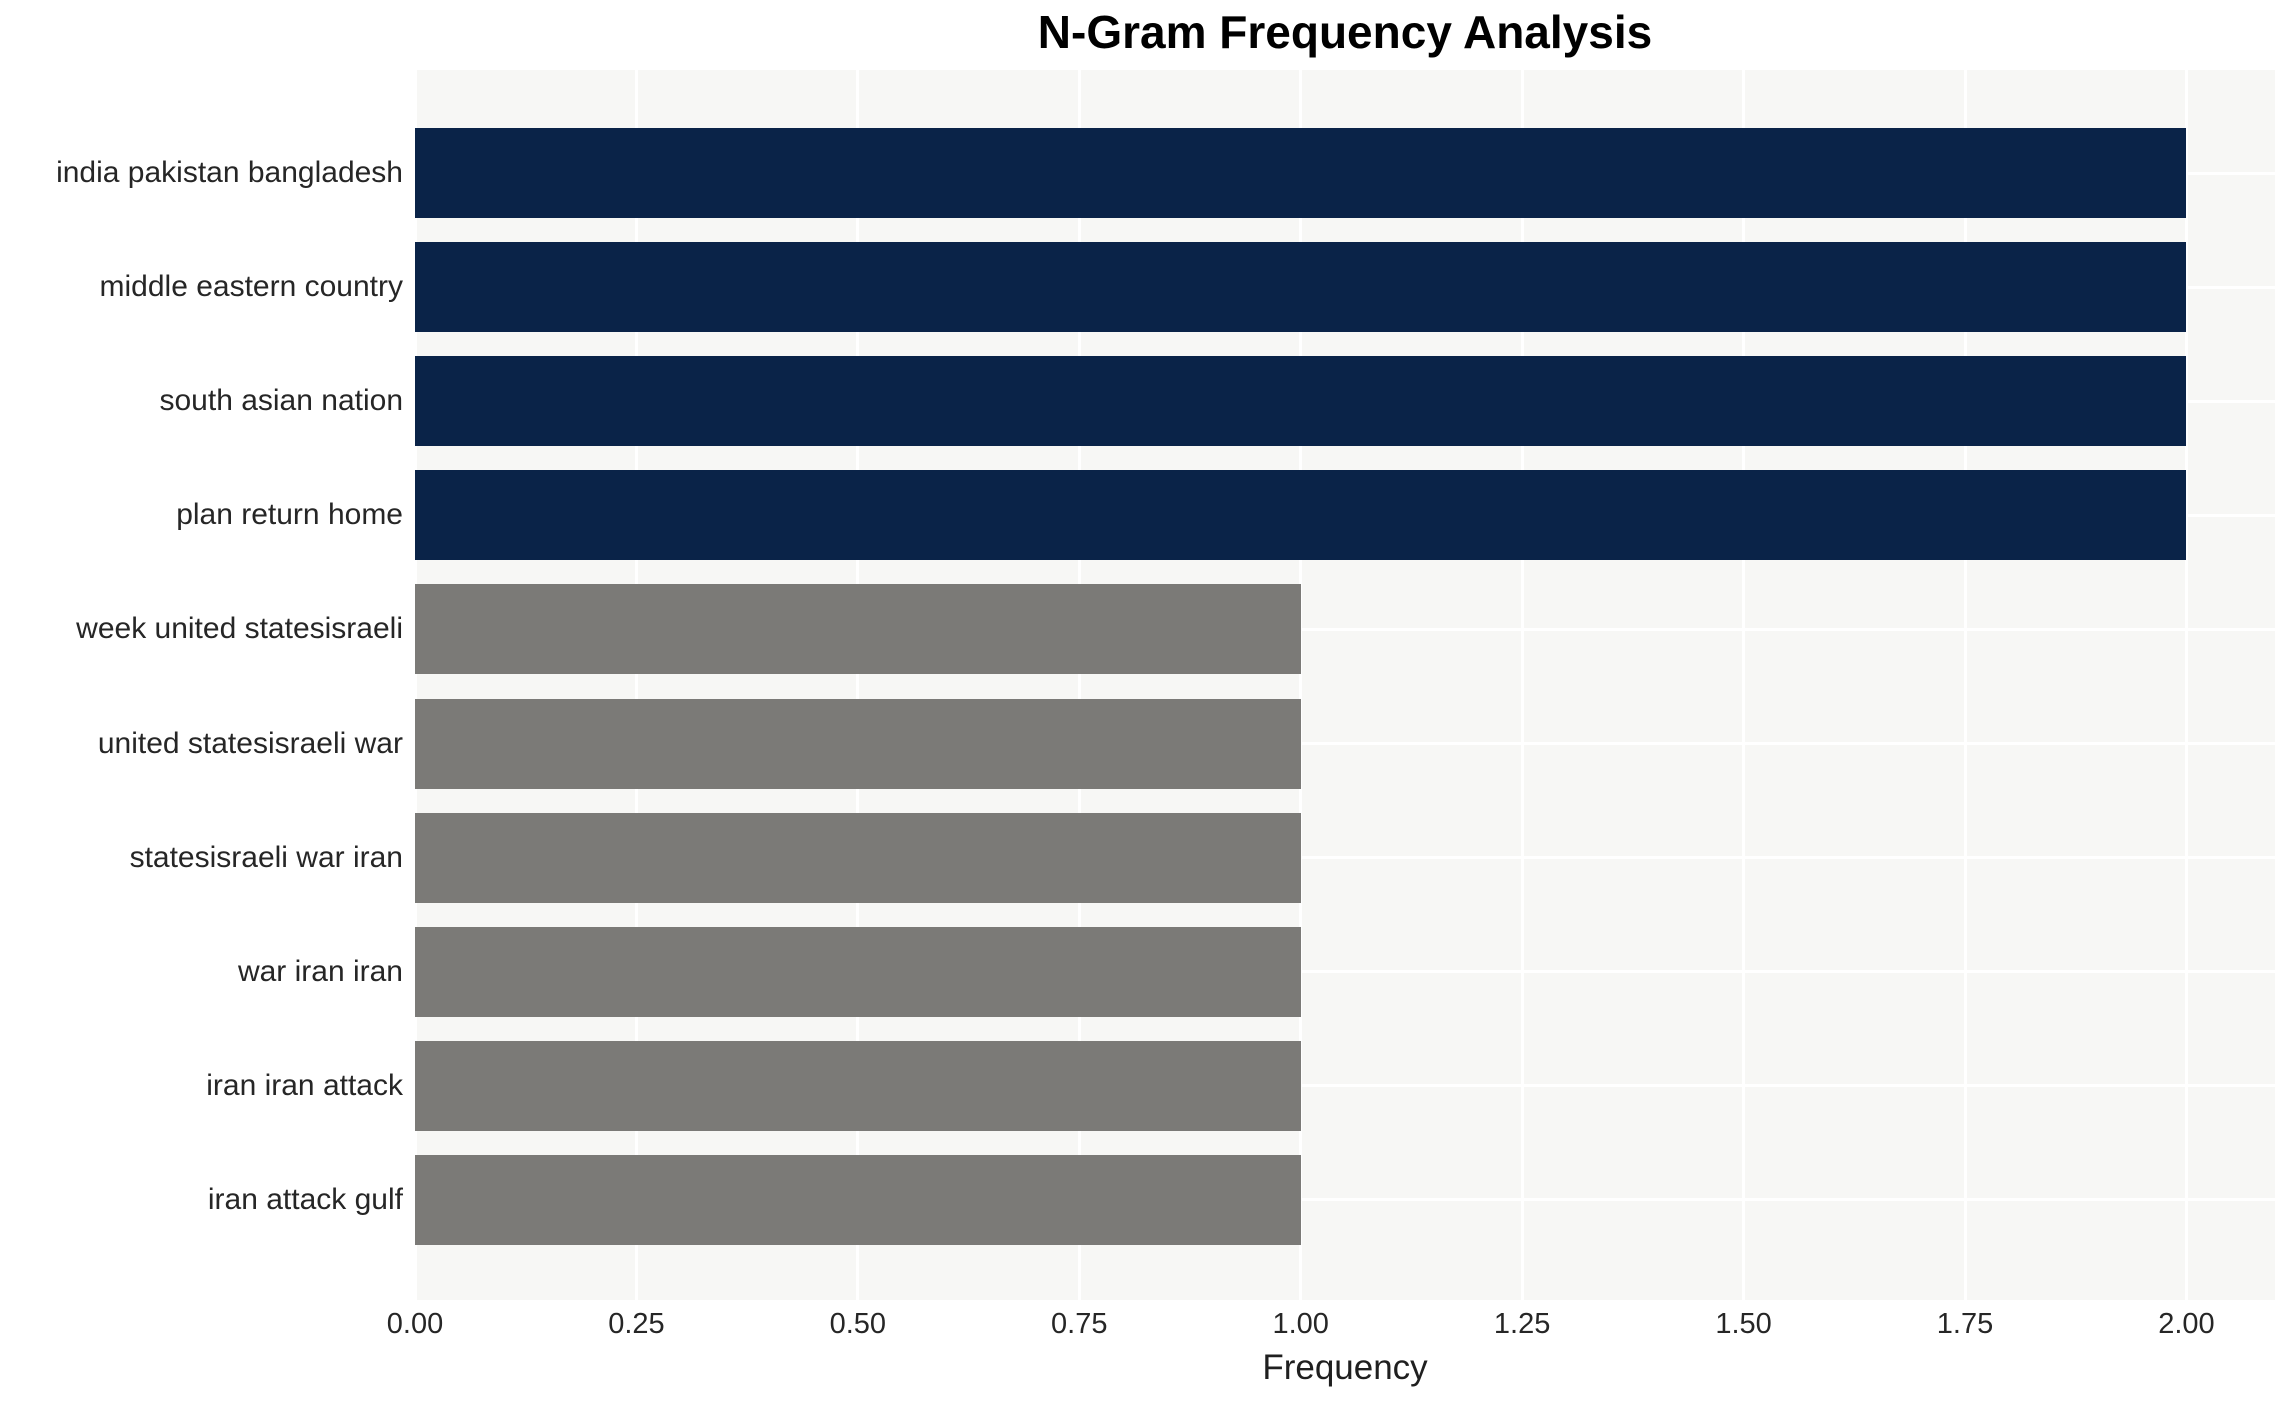 This screenshot has width=2295, height=1402. I want to click on x-tick-label: 2.00, so click(2186, 1324).